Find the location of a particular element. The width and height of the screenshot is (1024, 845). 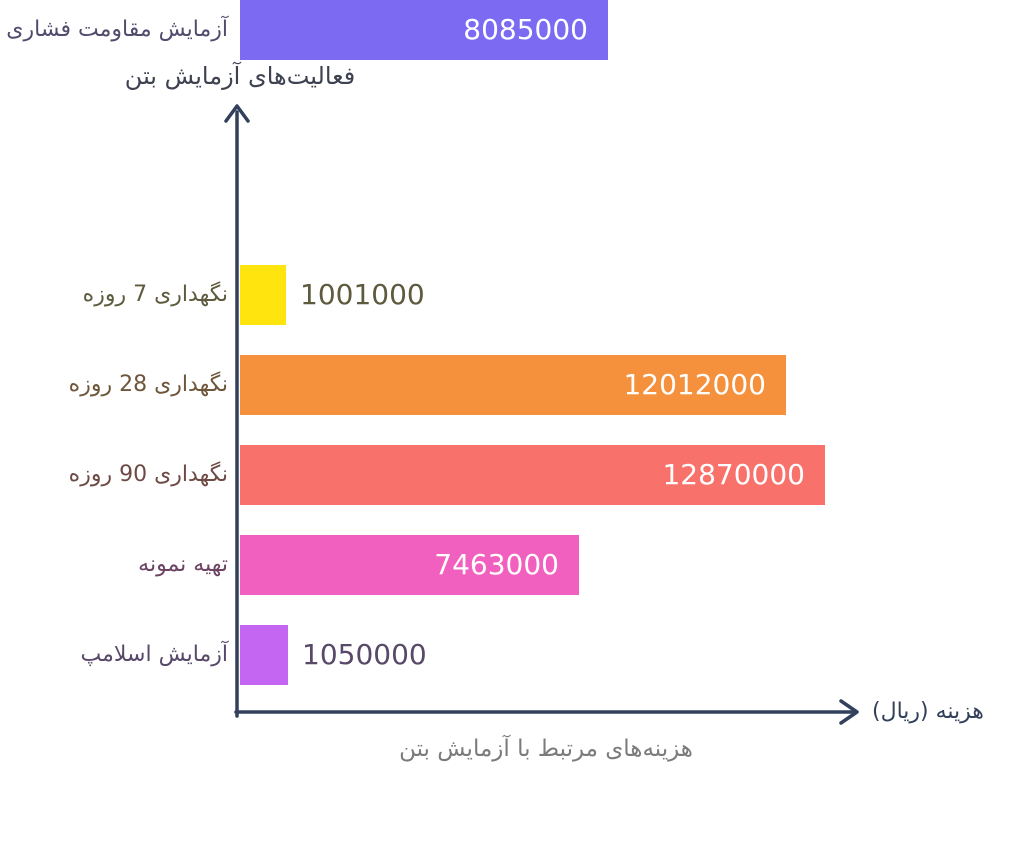

value-label: 1001000 is located at coordinates (362, 294).